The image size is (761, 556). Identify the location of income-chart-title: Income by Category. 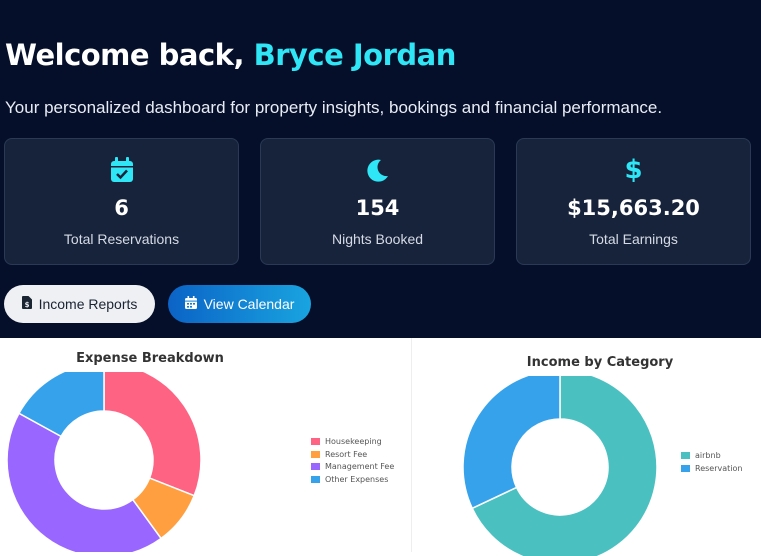
(600, 362).